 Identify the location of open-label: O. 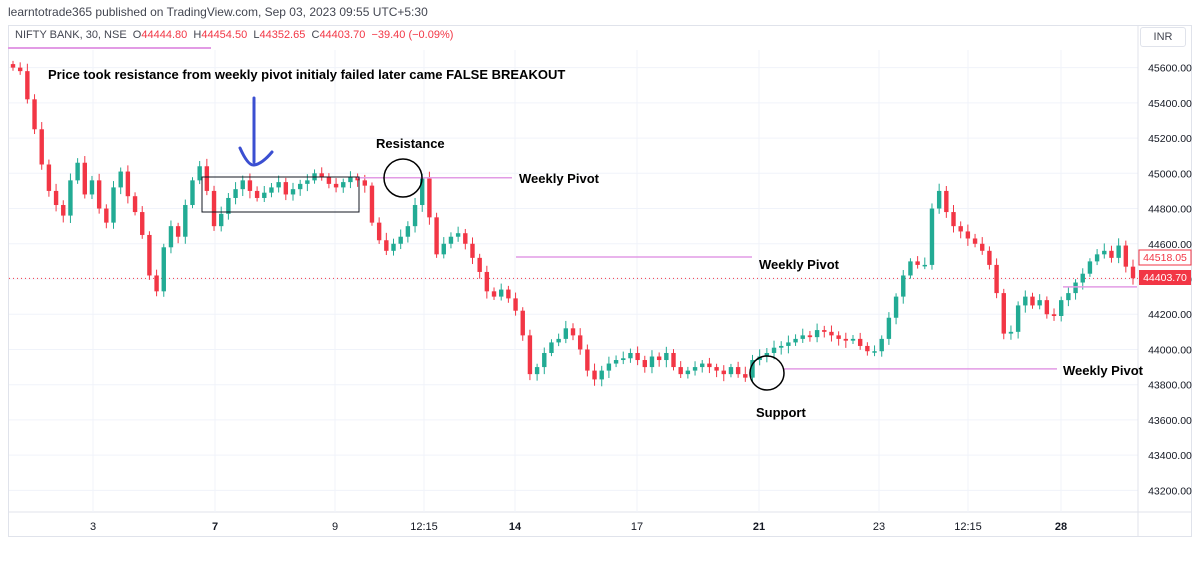
(137, 35).